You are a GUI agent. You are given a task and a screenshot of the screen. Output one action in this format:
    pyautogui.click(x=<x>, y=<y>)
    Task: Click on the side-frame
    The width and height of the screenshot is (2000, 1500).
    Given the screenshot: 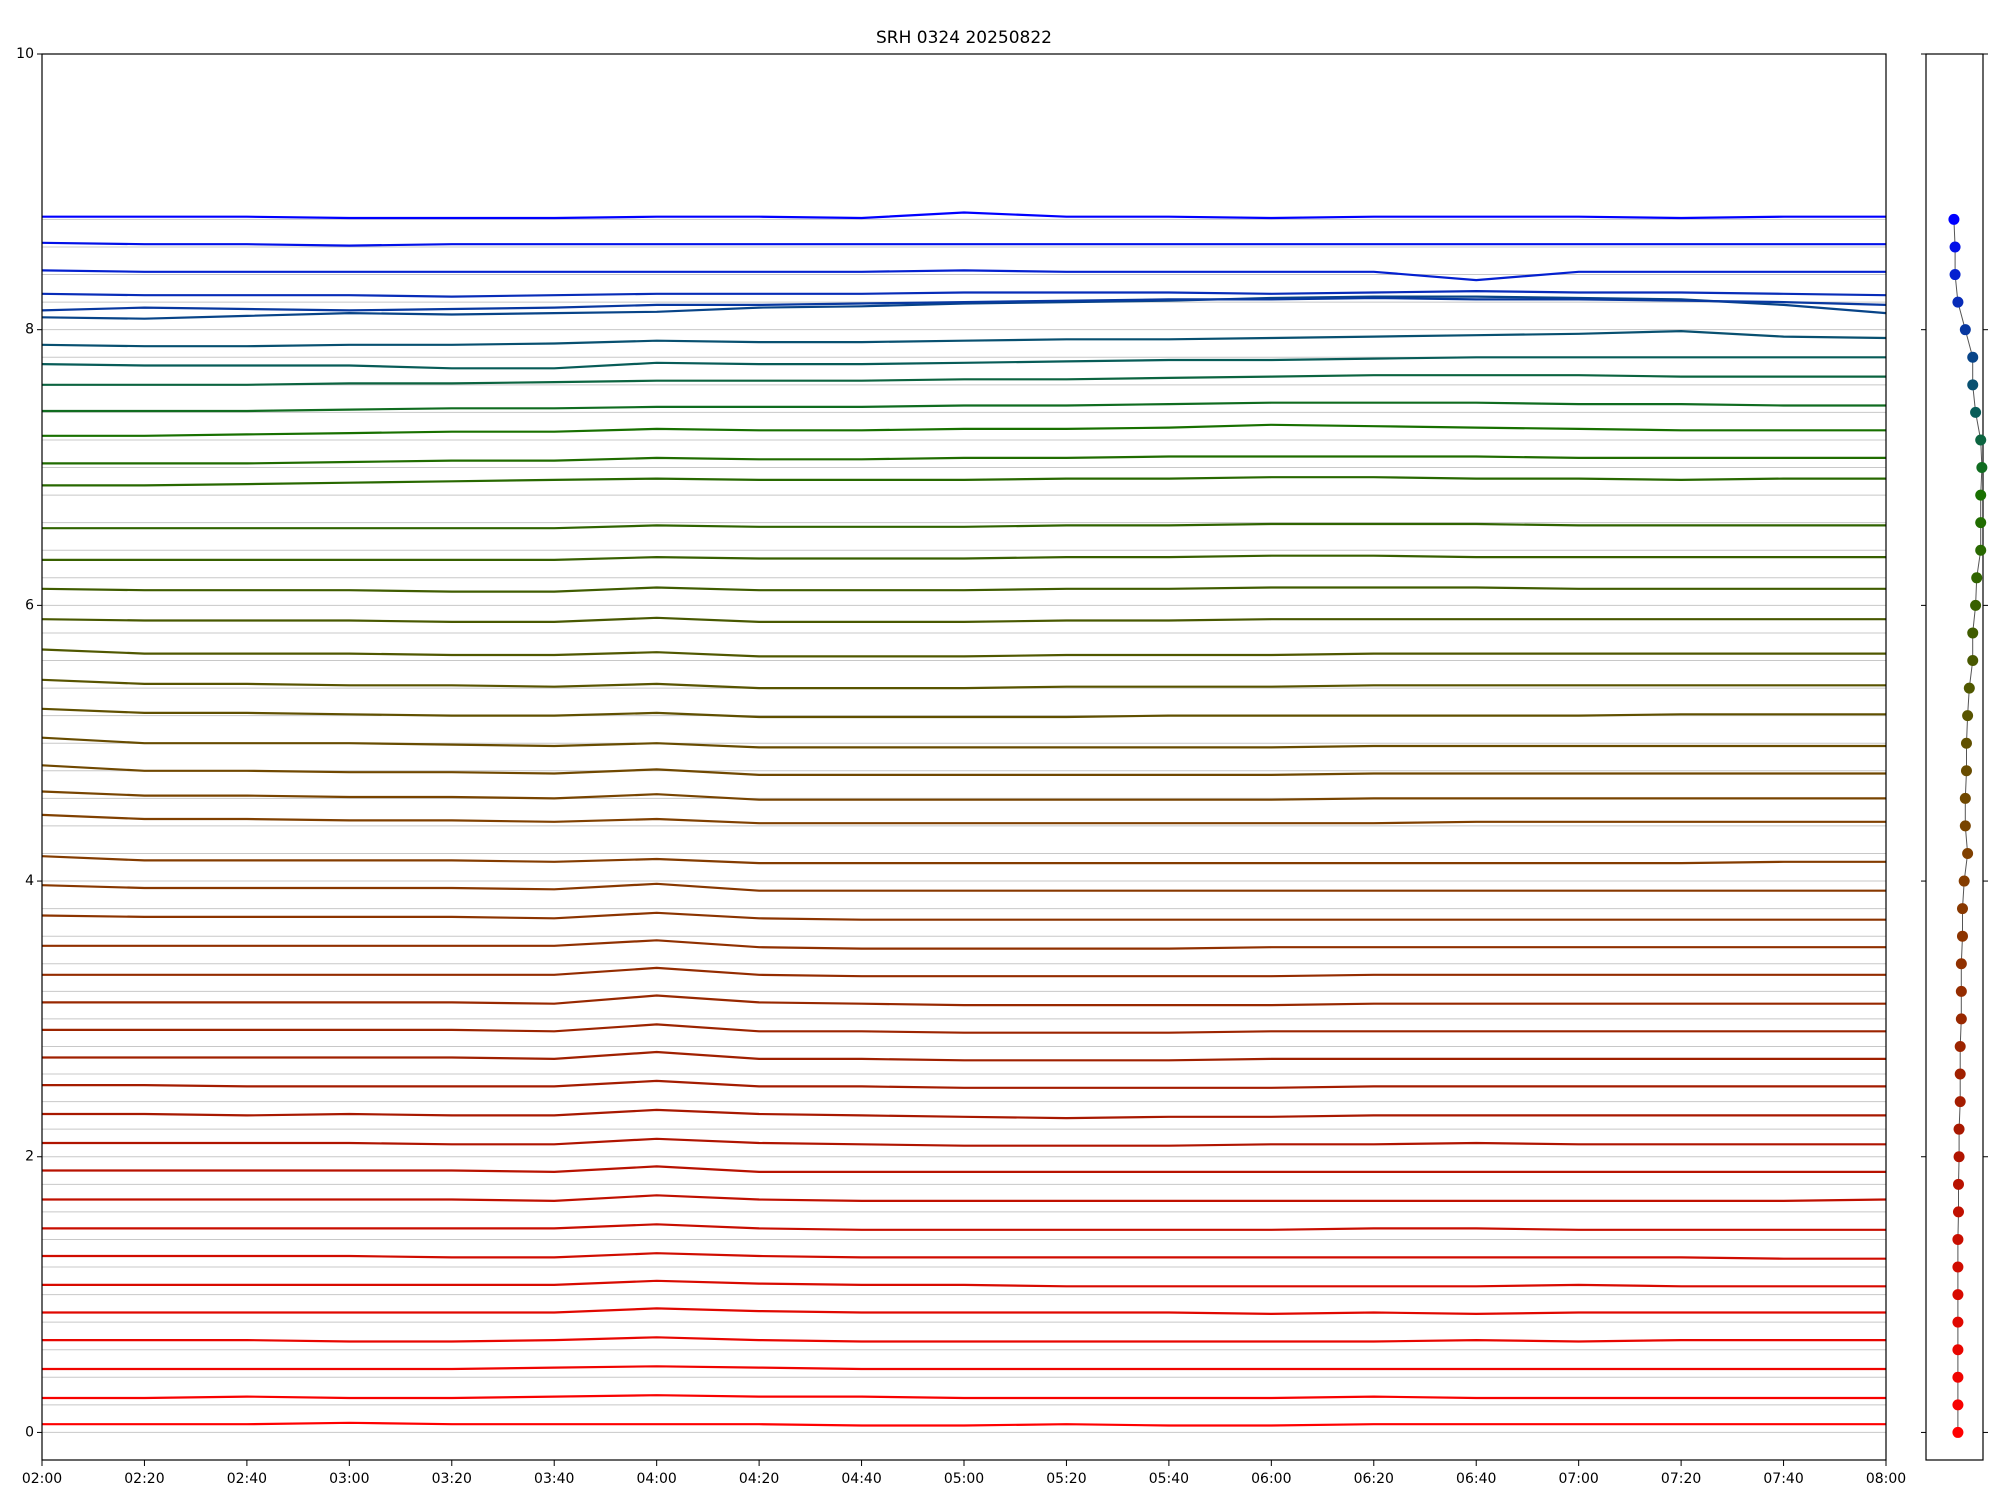 What is the action you would take?
    pyautogui.click(x=1954, y=757)
    